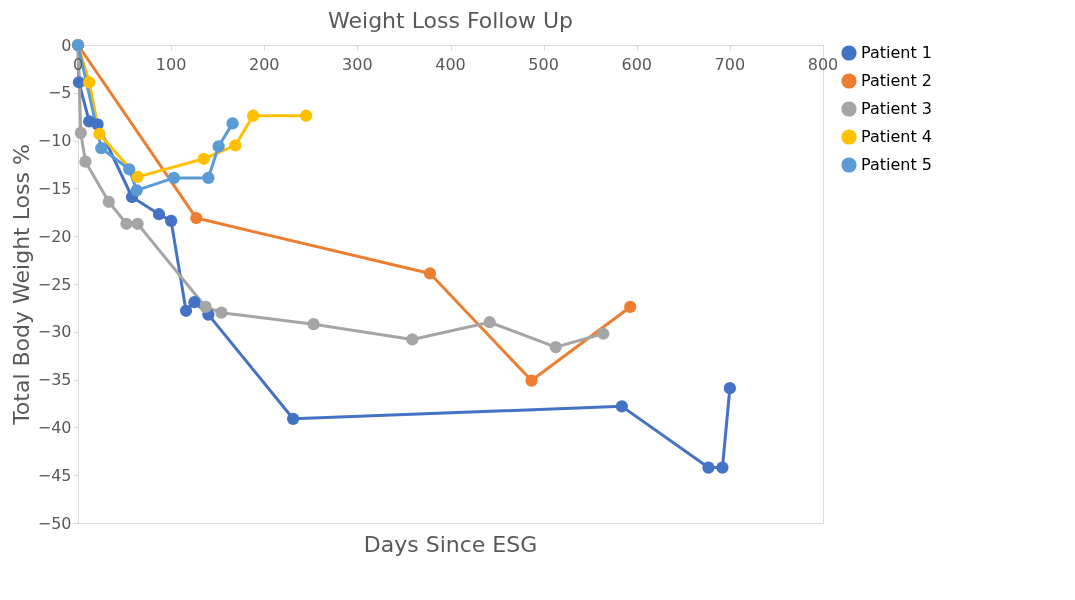 This screenshot has width=1075, height=600. What do you see at coordinates (54, 141) in the screenshot?
I see `y-tick-label: −10` at bounding box center [54, 141].